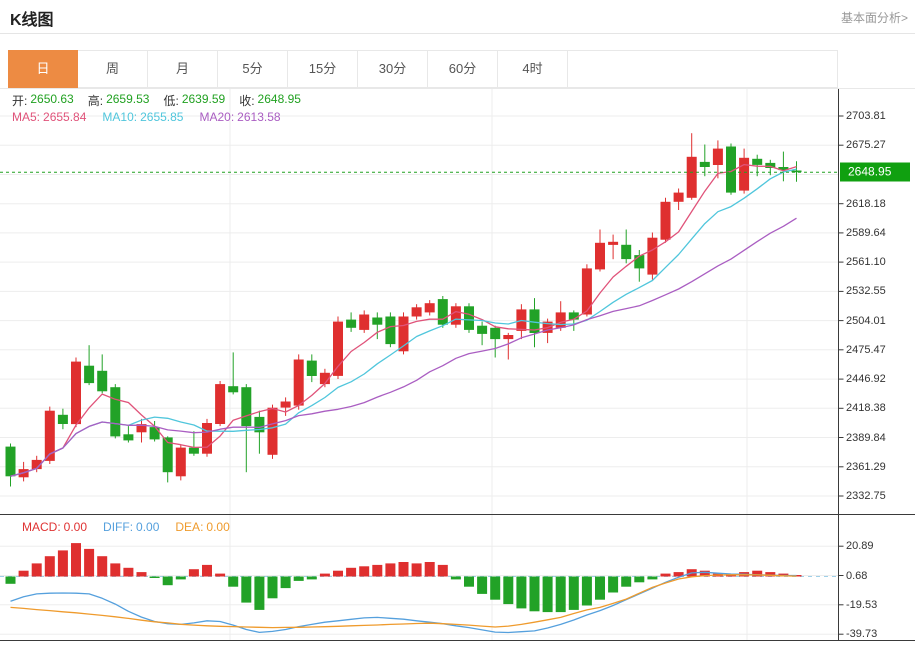 This screenshot has height=646, width=915. I want to click on macd-tick-label: 20.89, so click(860, 546).